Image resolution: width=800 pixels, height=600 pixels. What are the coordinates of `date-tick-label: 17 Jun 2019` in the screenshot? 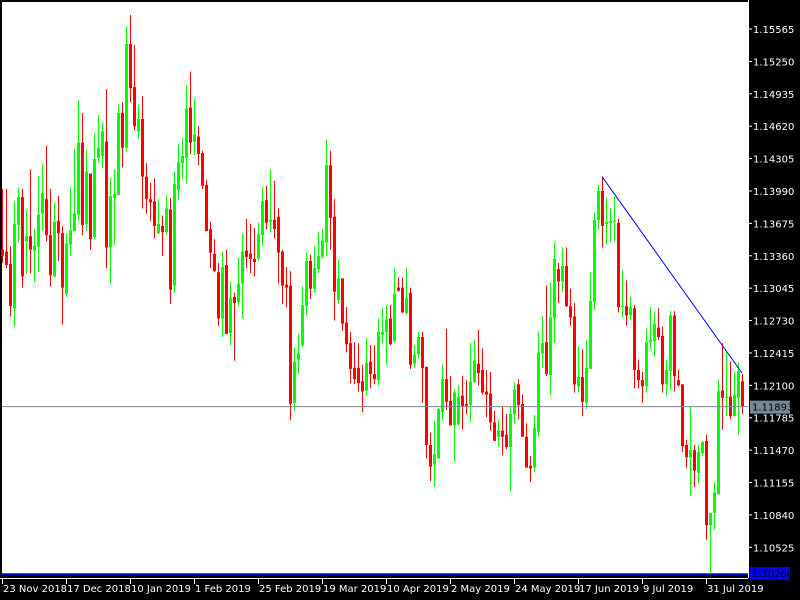 It's located at (609, 589).